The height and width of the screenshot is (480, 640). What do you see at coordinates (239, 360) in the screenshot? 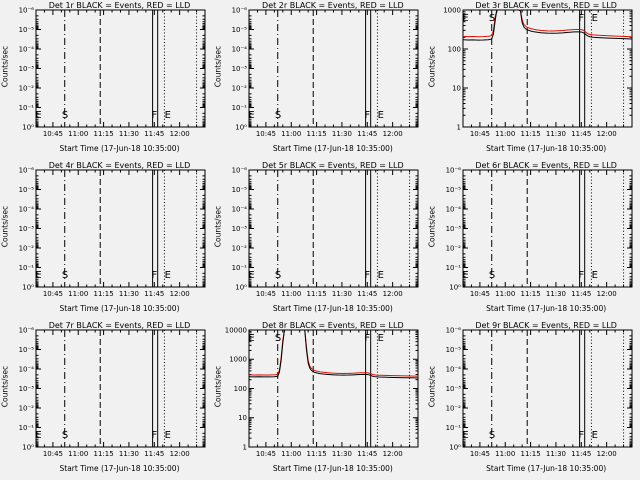
I see `y-tick-label: 1000` at bounding box center [239, 360].